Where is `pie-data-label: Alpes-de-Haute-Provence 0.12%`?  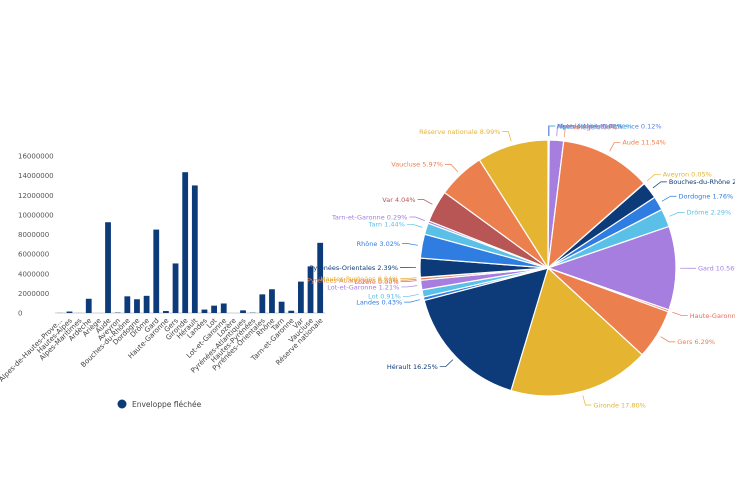
pie-data-label: Alpes-de-Haute-Provence 0.12% is located at coordinates (609, 126).